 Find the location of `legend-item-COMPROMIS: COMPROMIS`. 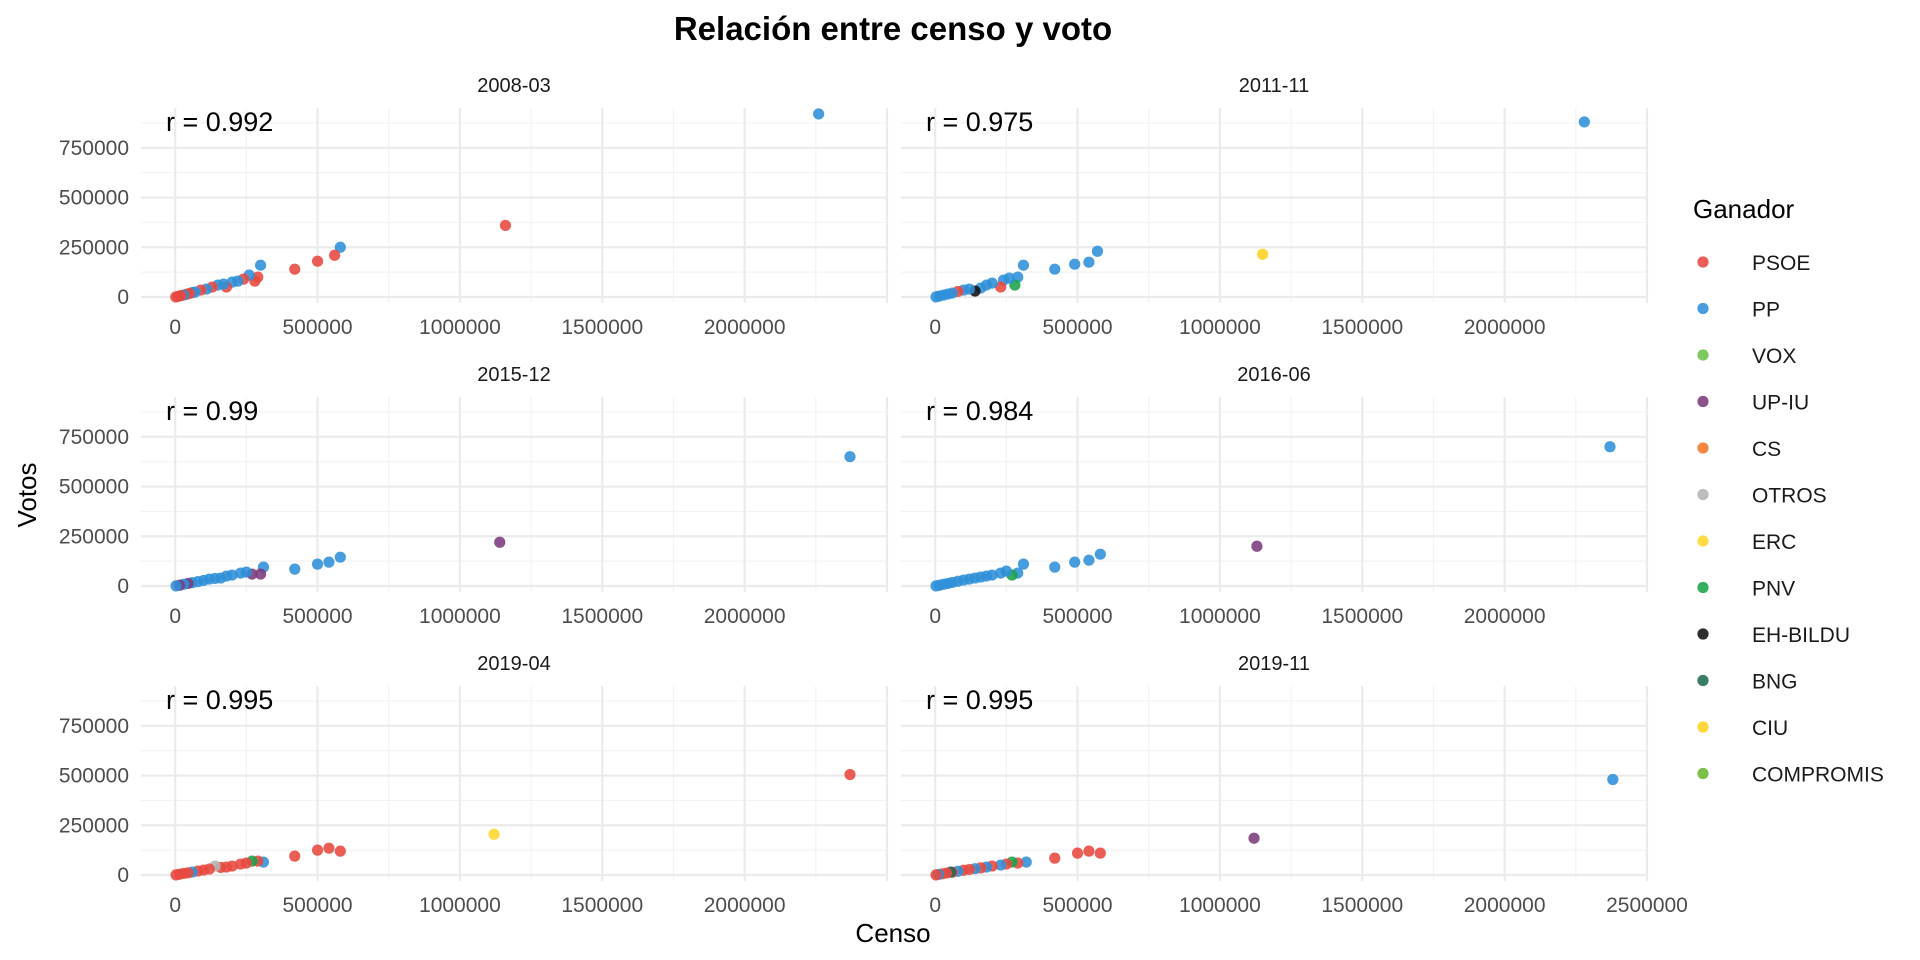

legend-item-COMPROMIS: COMPROMIS is located at coordinates (1790, 775).